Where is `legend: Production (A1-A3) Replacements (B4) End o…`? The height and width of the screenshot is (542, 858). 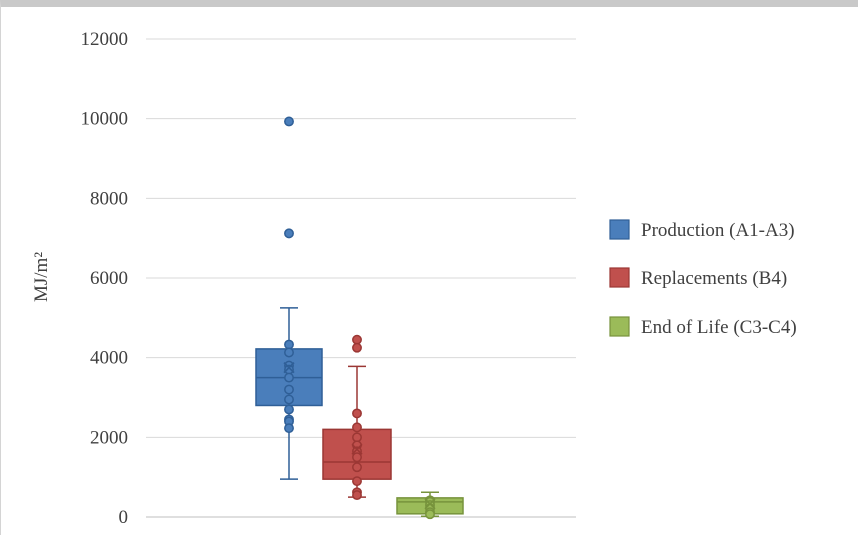
legend: Production (A1-A3) Replacements (B4) End o… is located at coordinates (703, 278).